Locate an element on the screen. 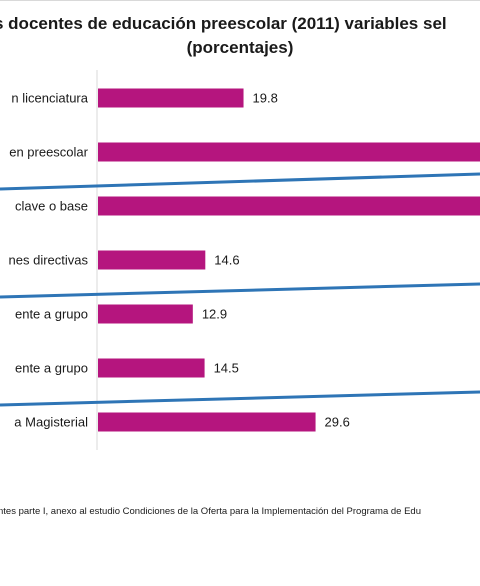  category-label-5: ente a grupo is located at coordinates (51, 368).